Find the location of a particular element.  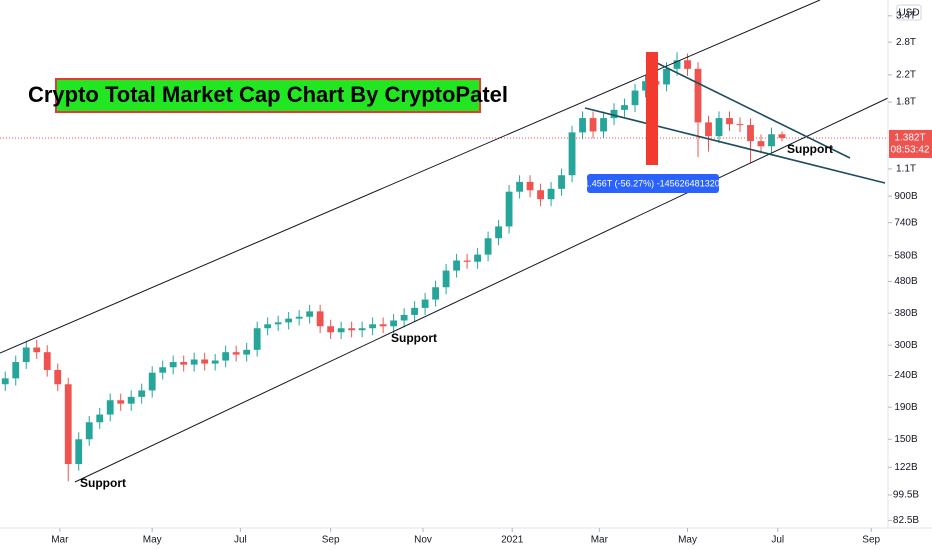

y-tick-label: 150B is located at coordinates (906, 439).